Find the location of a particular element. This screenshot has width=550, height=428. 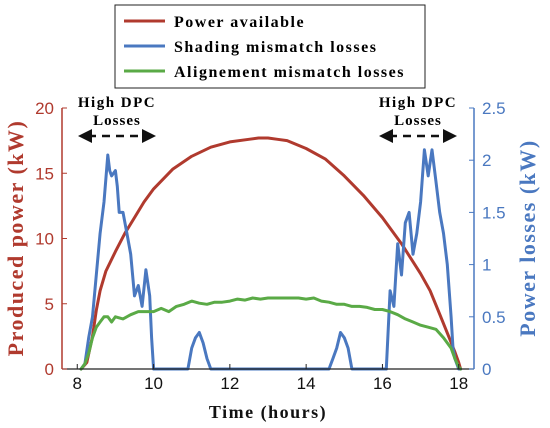

legend-label-power: Power available is located at coordinates (239, 22).